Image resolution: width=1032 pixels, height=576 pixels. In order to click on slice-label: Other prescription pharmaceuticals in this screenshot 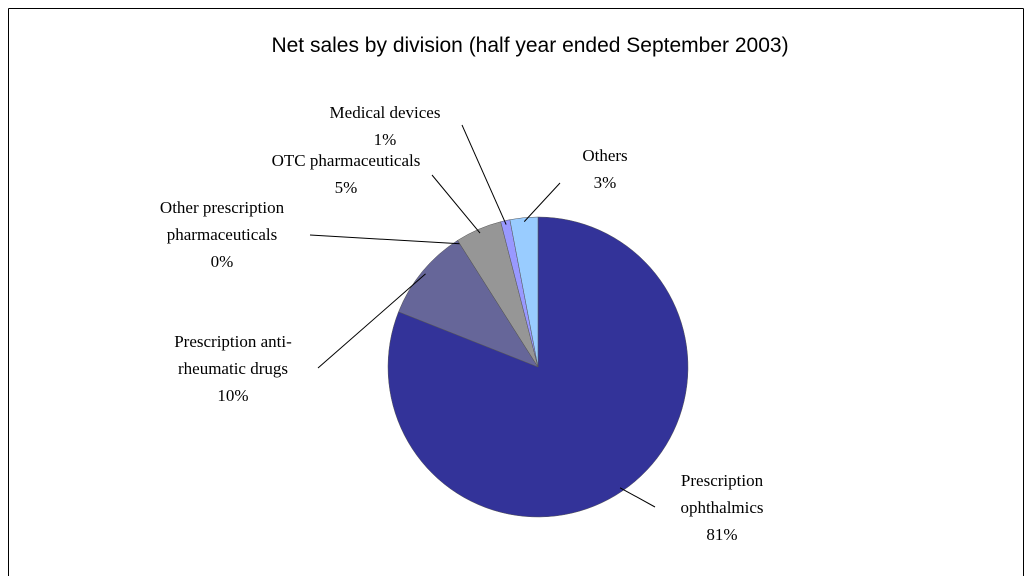, I will do `click(222, 221)`.